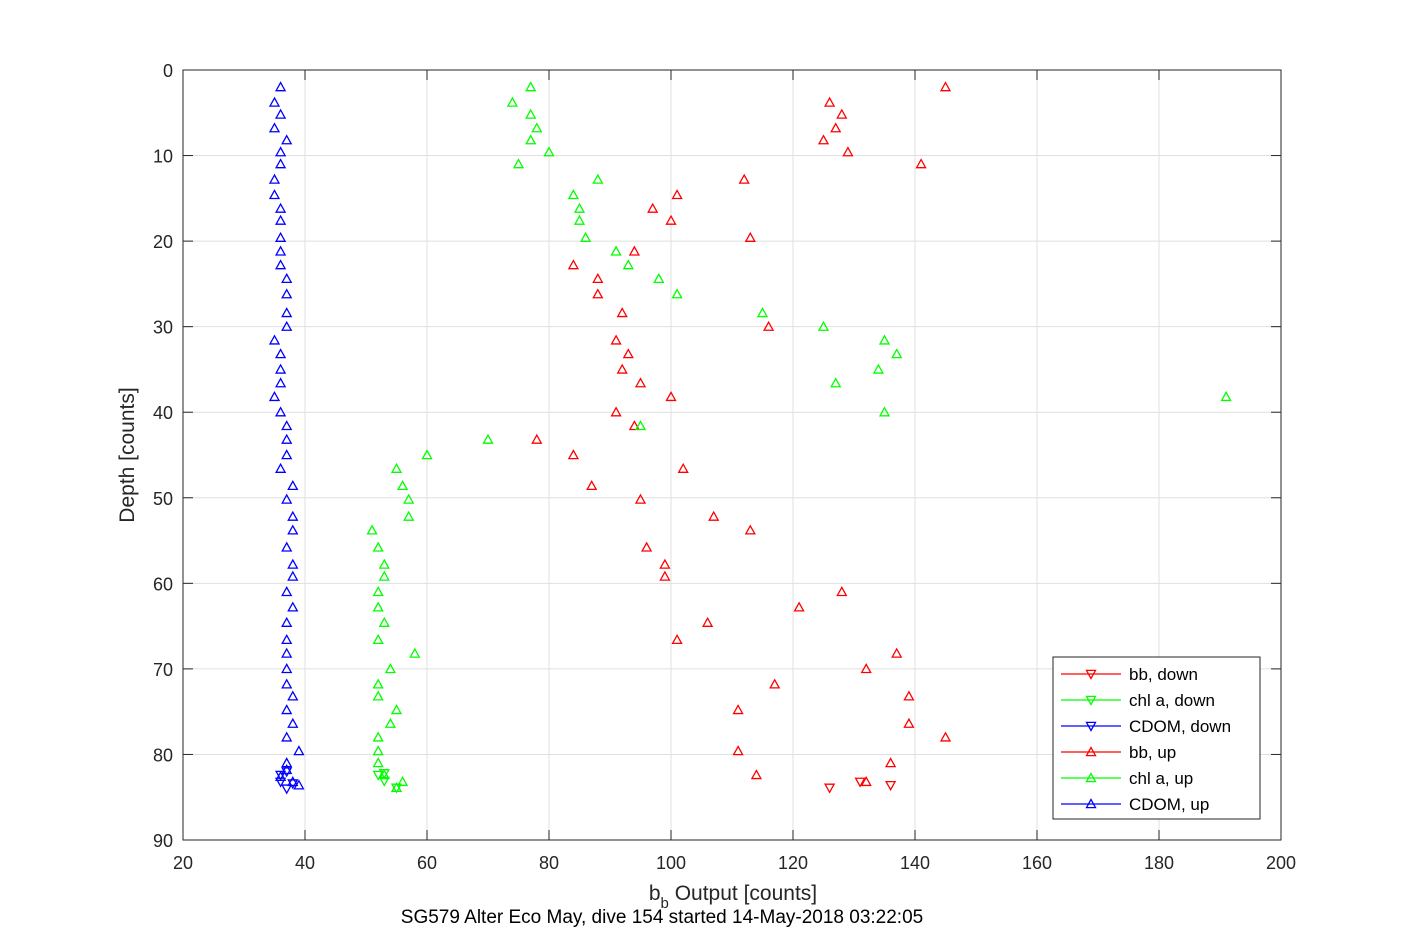 This screenshot has height=945, width=1417. Describe the element at coordinates (163, 328) in the screenshot. I see `y-tick-label: 30` at that location.